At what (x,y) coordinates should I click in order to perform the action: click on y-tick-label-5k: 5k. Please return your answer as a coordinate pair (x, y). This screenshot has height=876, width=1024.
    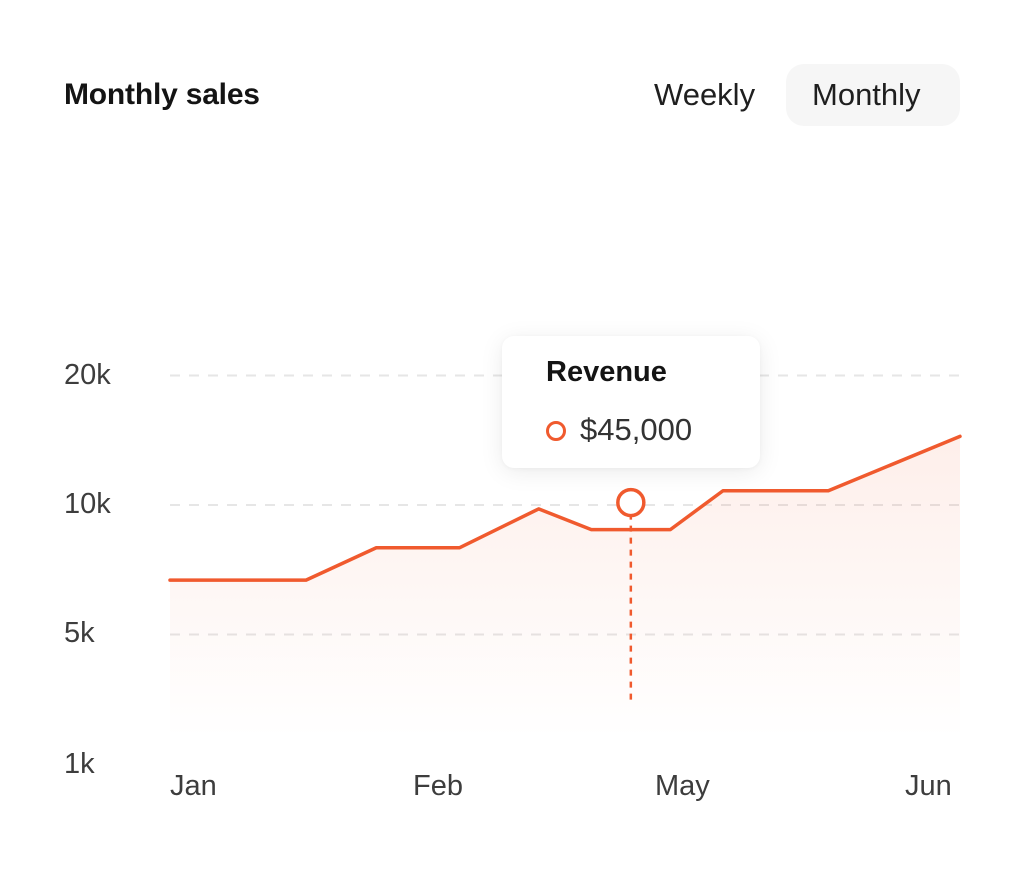
    Looking at the image, I should click on (79, 633).